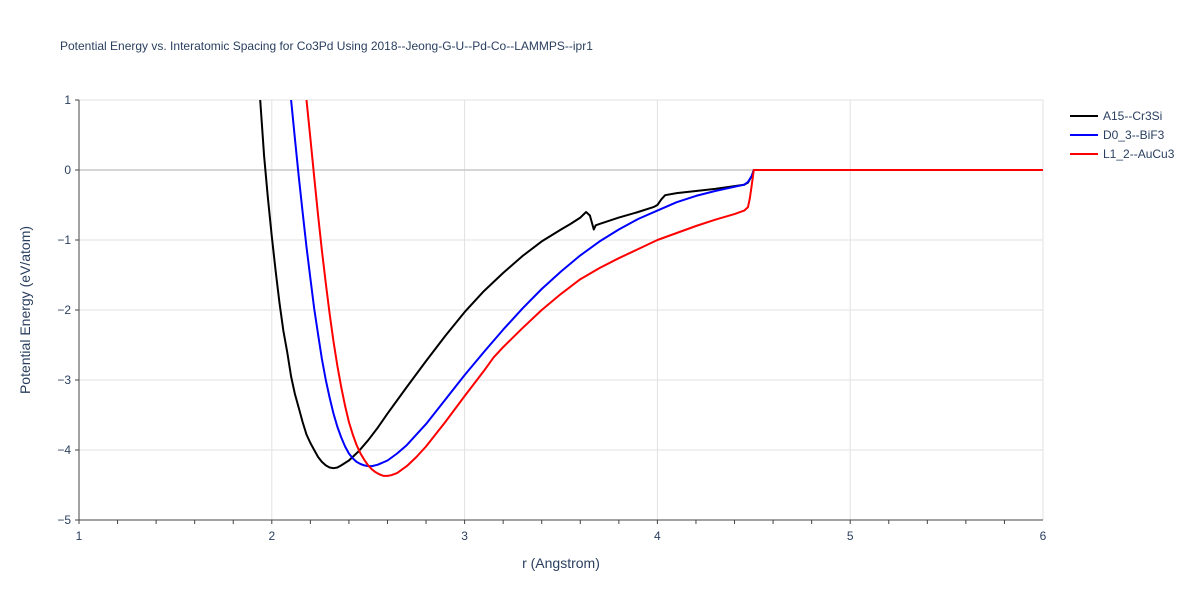 The height and width of the screenshot is (600, 1200). Describe the element at coordinates (1139, 154) in the screenshot. I see `legend-label: L1_2--AuCu3` at that location.